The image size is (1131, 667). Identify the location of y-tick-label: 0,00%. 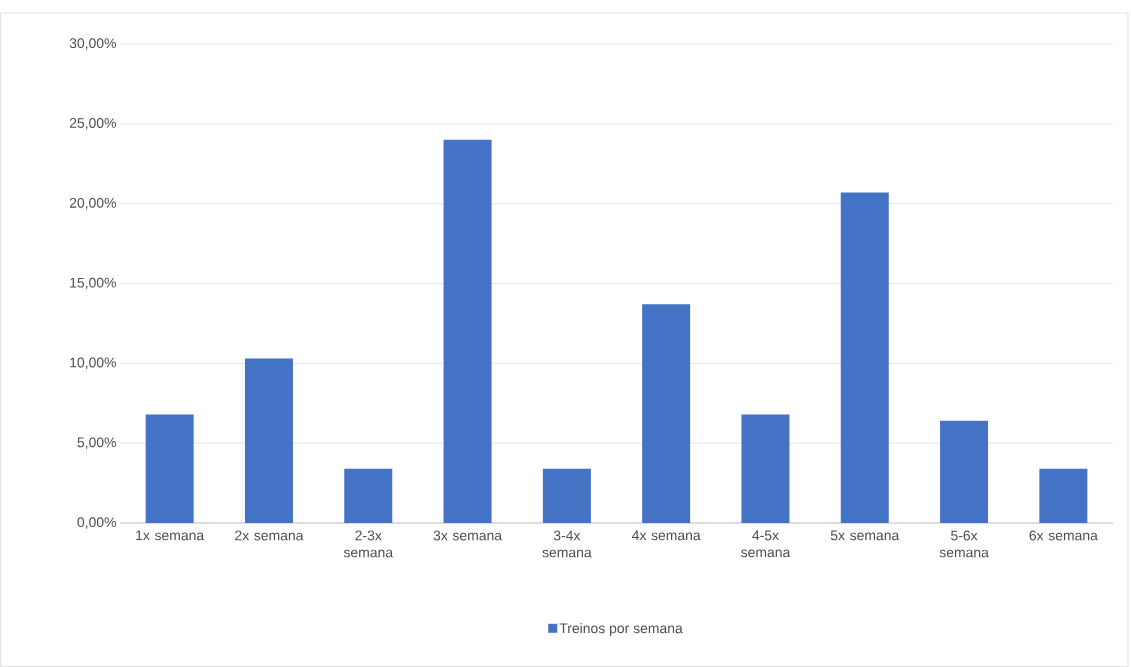
(96, 523).